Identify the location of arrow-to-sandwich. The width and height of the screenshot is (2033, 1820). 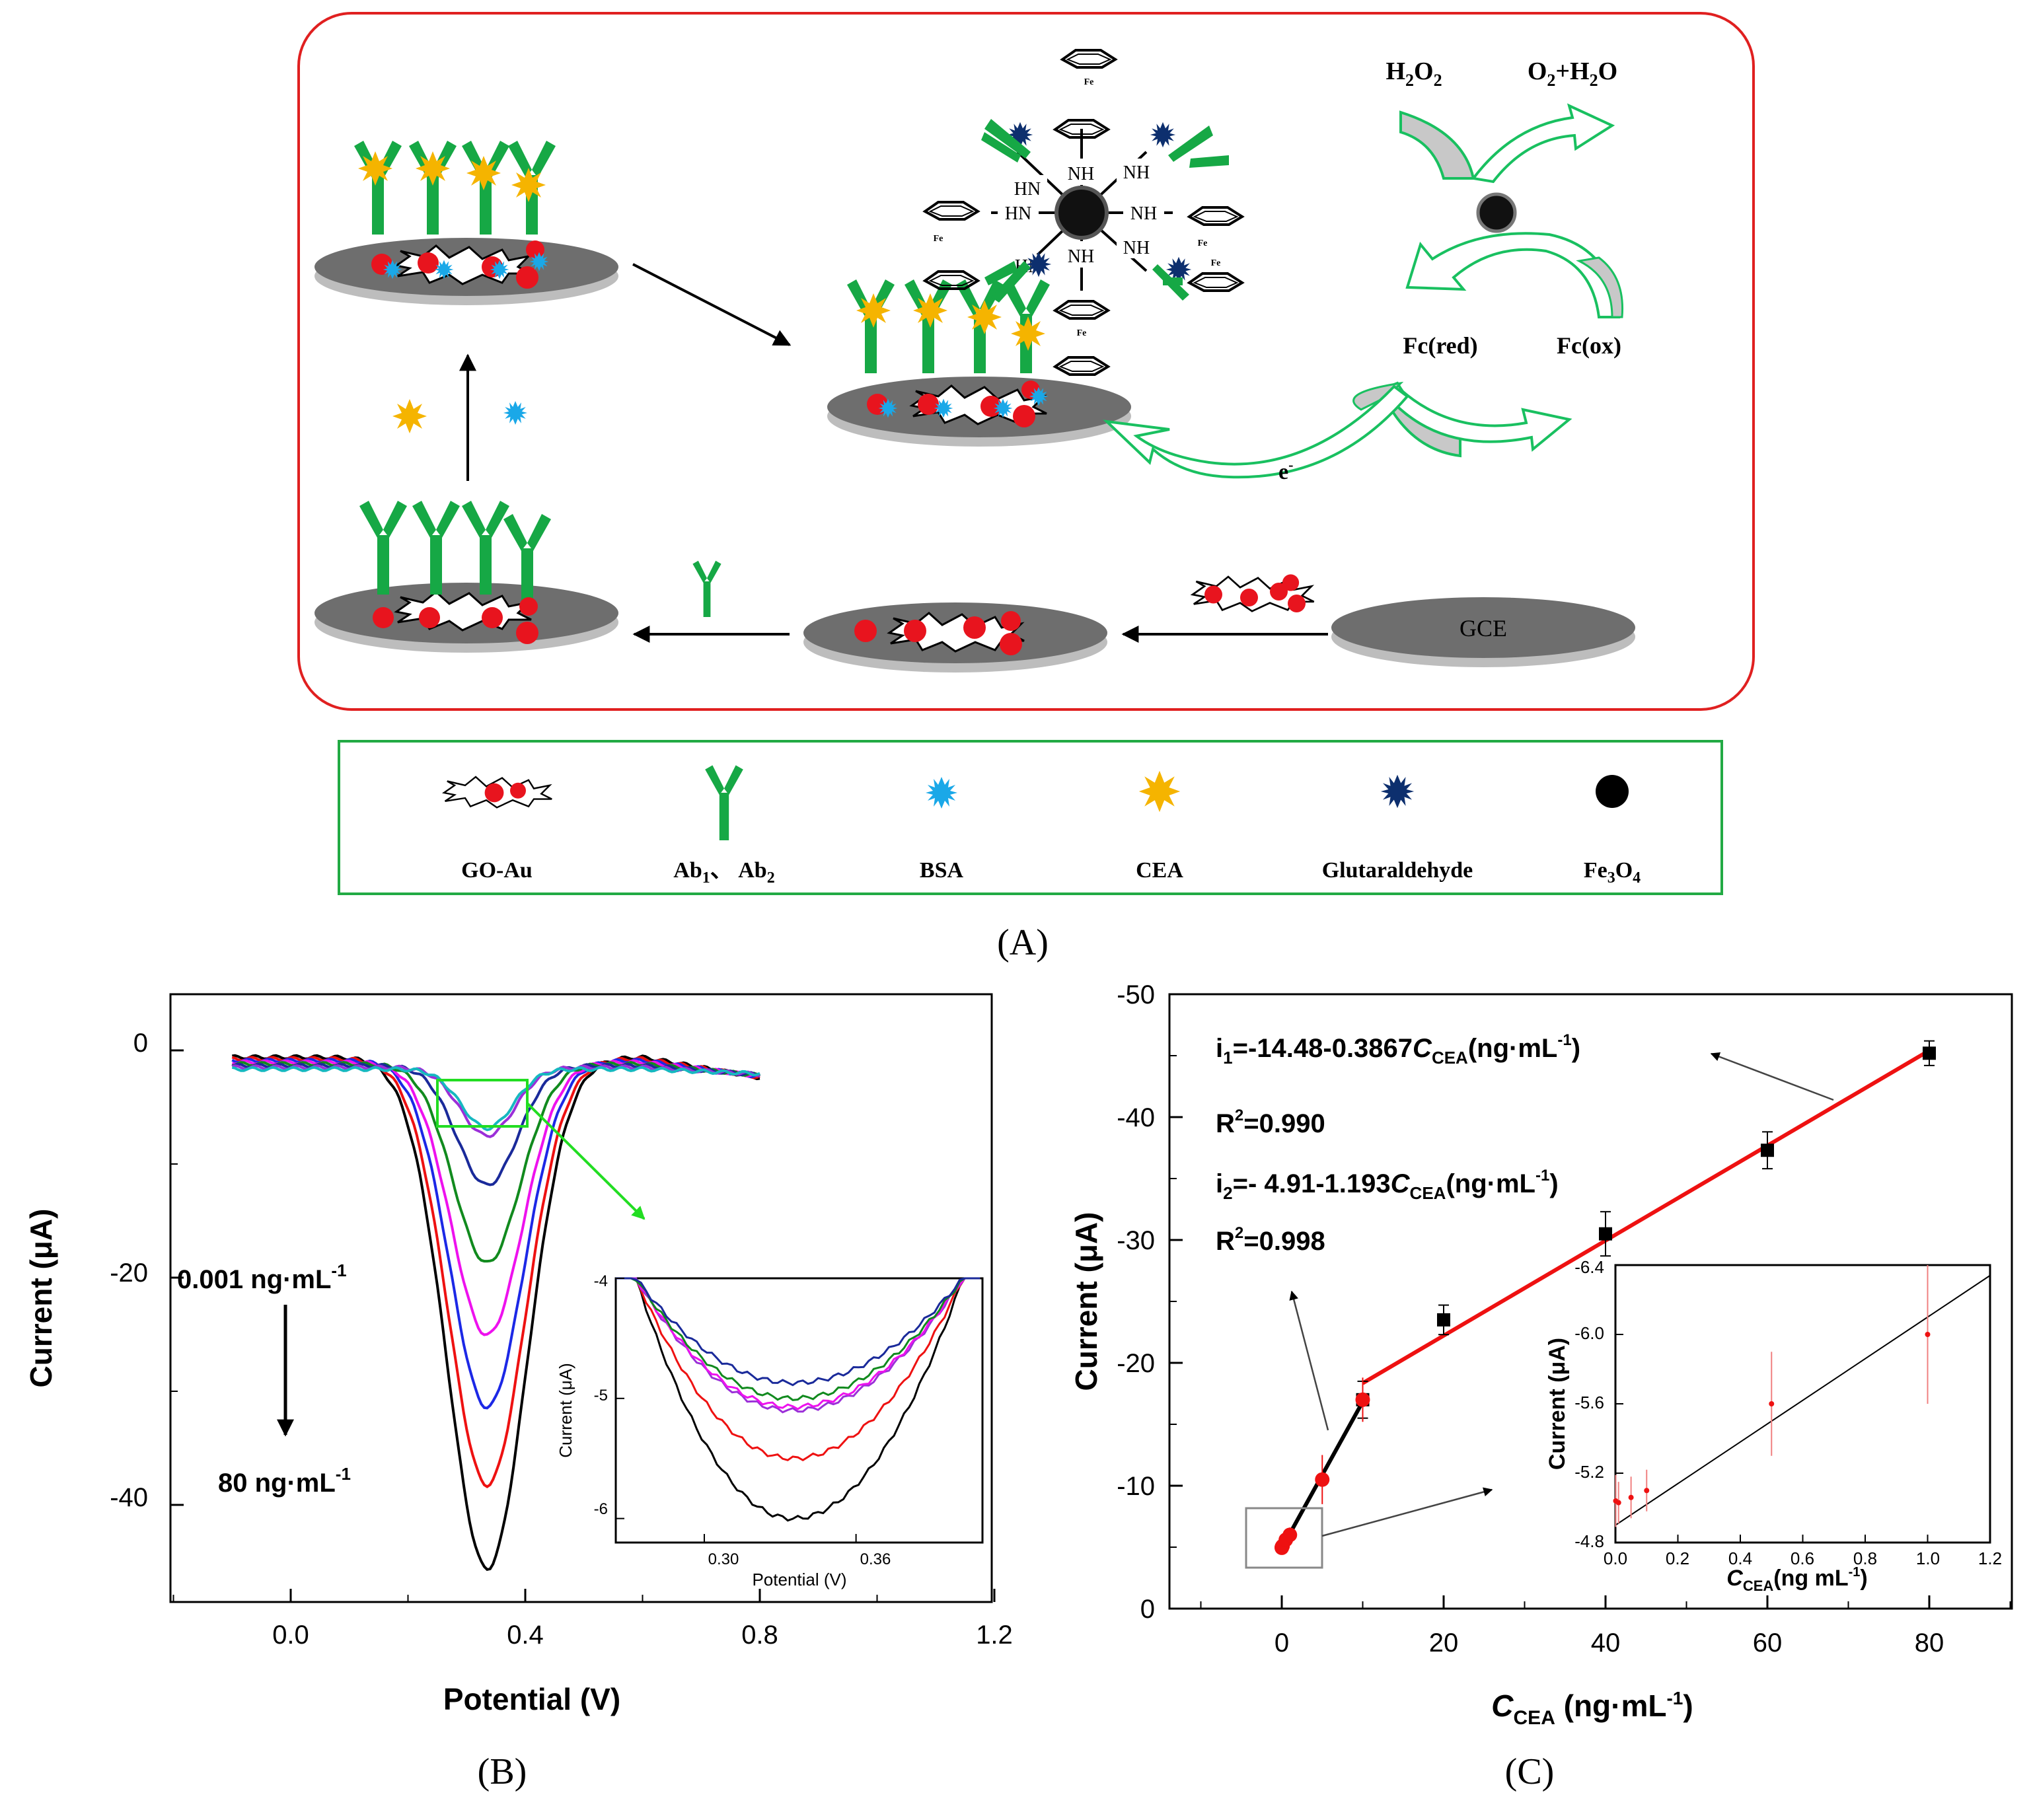
(712, 304).